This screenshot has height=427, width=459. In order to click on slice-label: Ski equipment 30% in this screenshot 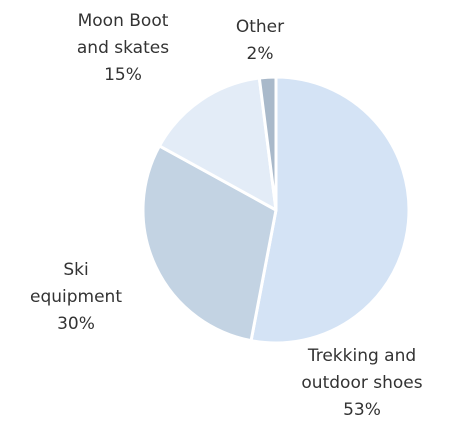, I will do `click(76, 297)`.